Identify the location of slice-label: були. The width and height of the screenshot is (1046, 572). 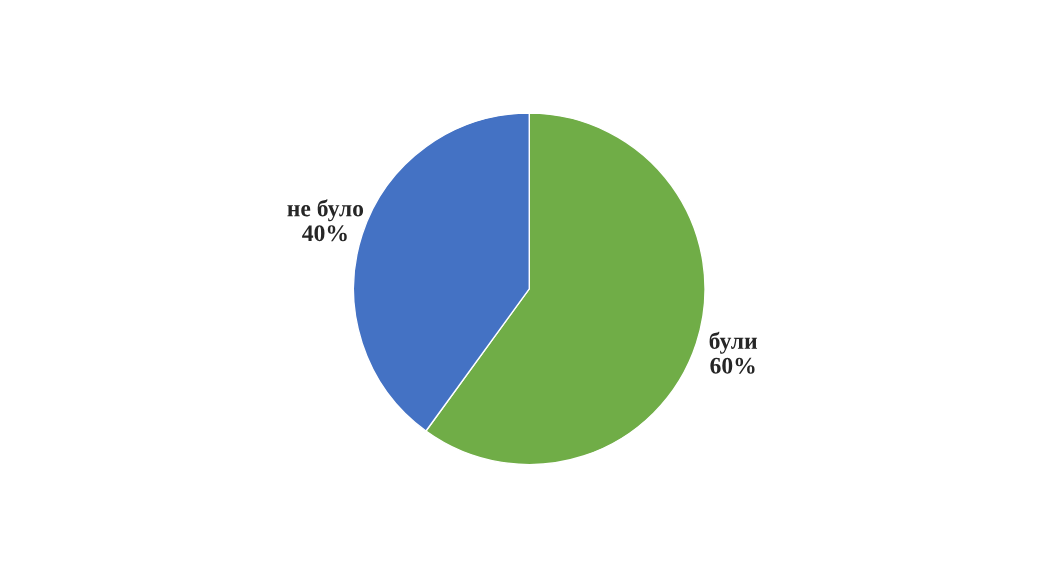
(733, 342).